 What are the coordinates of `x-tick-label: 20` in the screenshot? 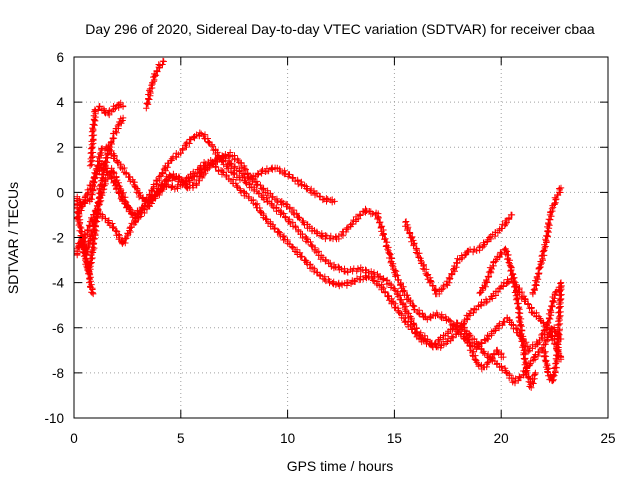 It's located at (501, 438).